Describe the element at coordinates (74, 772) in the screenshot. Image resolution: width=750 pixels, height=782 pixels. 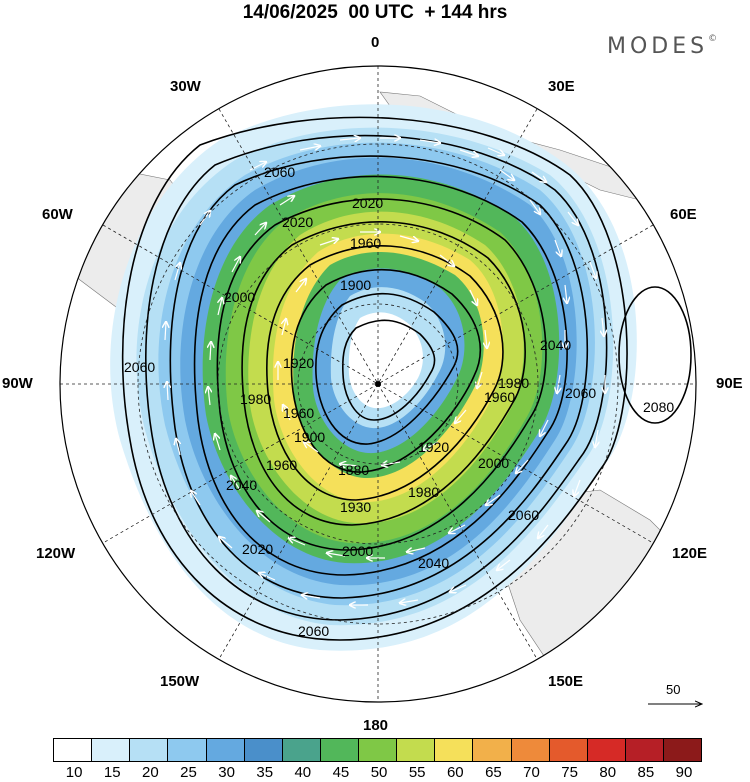
I see `colorbar-tick-label: 10` at that location.